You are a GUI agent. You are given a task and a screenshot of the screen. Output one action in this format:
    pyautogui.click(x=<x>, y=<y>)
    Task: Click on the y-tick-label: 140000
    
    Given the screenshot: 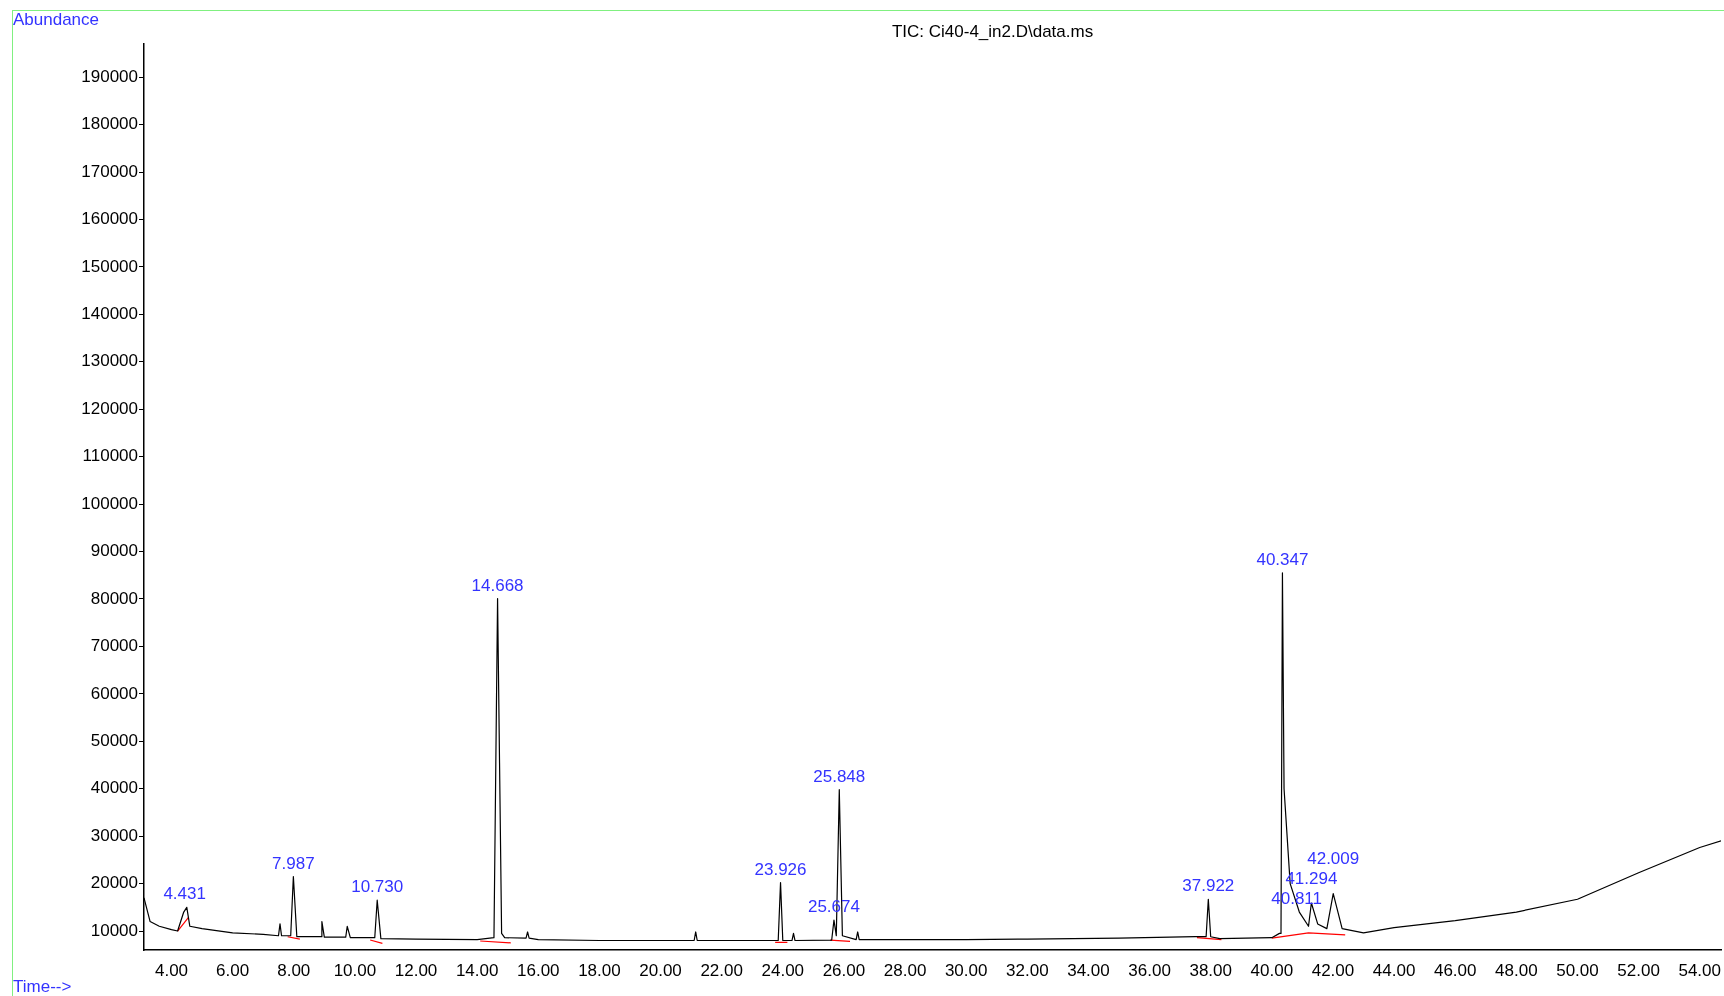 What is the action you would take?
    pyautogui.click(x=109, y=314)
    